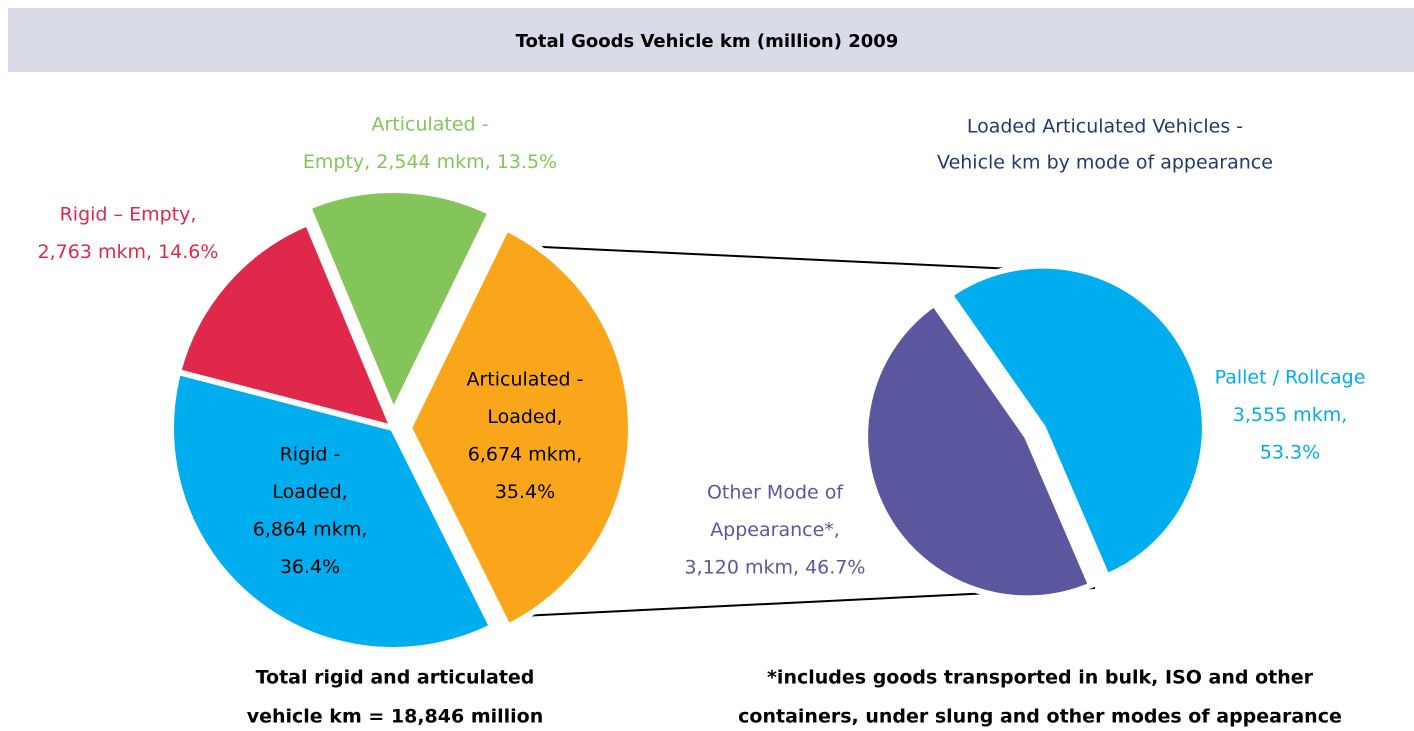 The height and width of the screenshot is (731, 1414). What do you see at coordinates (430, 162) in the screenshot?
I see `slice-label: Empty, 2,544 mkm, 13.5%` at bounding box center [430, 162].